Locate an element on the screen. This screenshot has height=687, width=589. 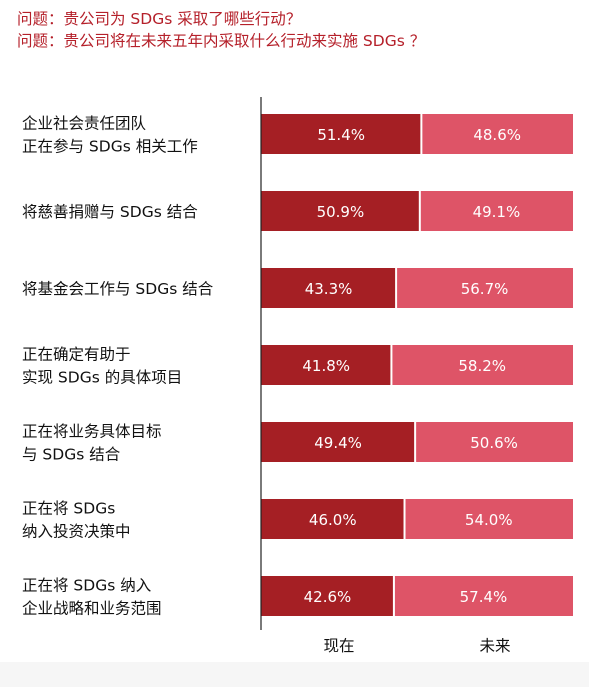
bar-value-label: 58.2% is located at coordinates (482, 366).